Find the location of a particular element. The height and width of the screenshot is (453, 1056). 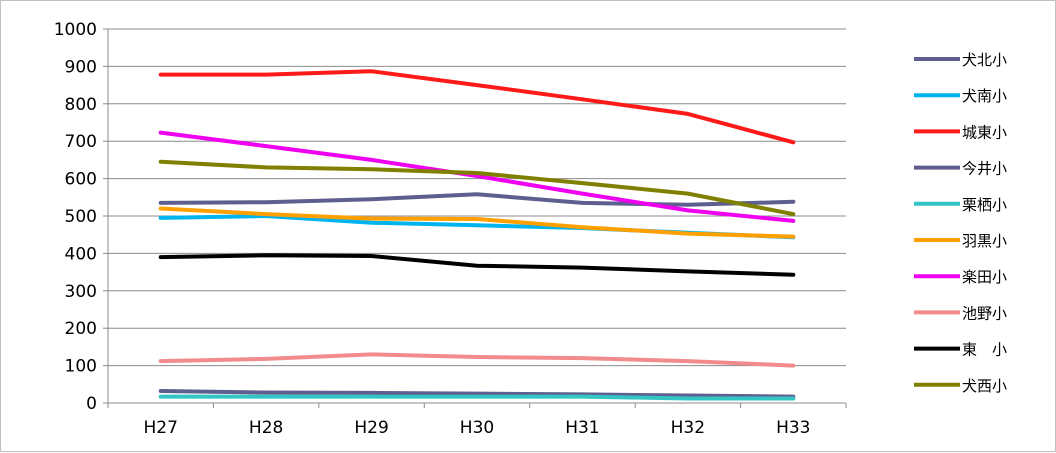

y-axis-tick-labels: 0 100 200 300 400 500 600 700 800 900 1000 is located at coordinates (75, 217).